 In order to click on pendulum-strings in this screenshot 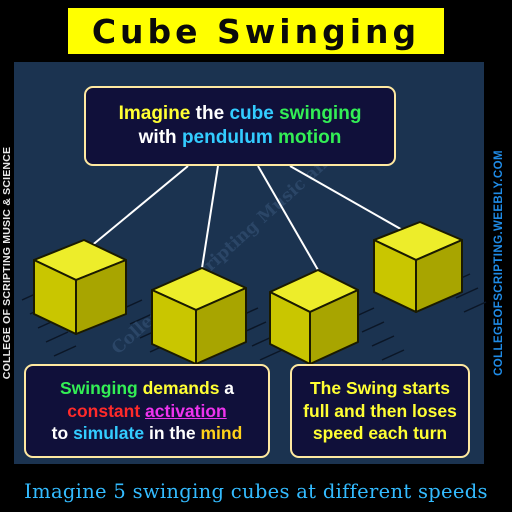, I will do `click(252, 218)`.